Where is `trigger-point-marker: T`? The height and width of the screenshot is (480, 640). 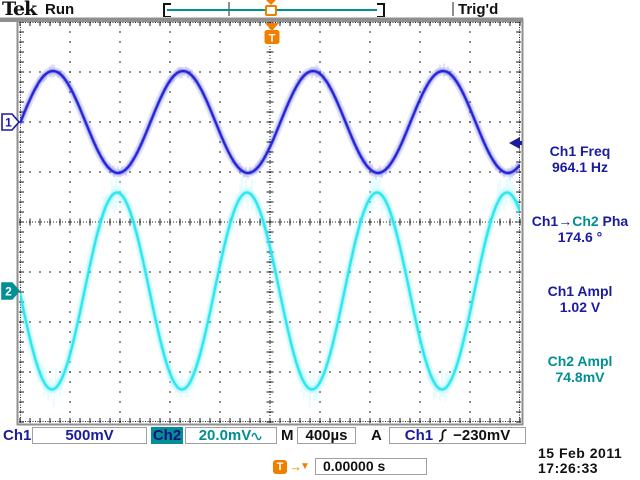
trigger-point-marker: T is located at coordinates (272, 34).